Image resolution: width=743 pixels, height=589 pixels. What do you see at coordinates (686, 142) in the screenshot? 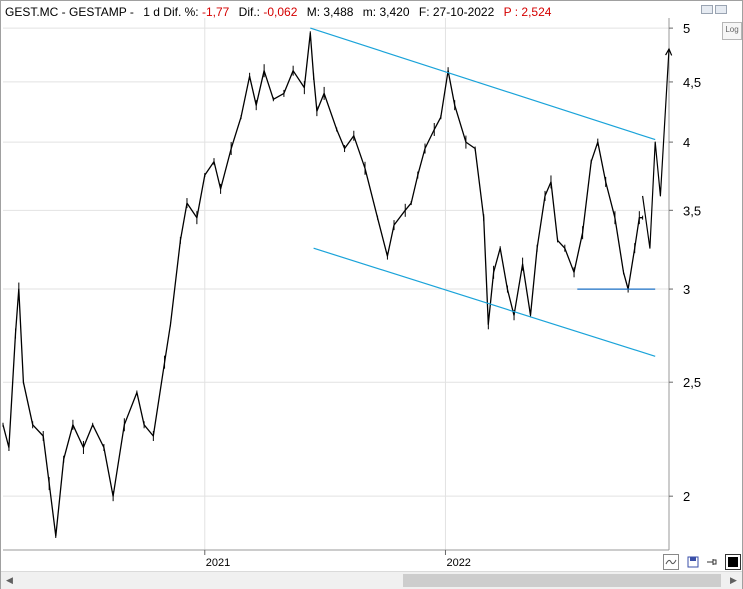
I see `y-tick-label: 4` at bounding box center [686, 142].